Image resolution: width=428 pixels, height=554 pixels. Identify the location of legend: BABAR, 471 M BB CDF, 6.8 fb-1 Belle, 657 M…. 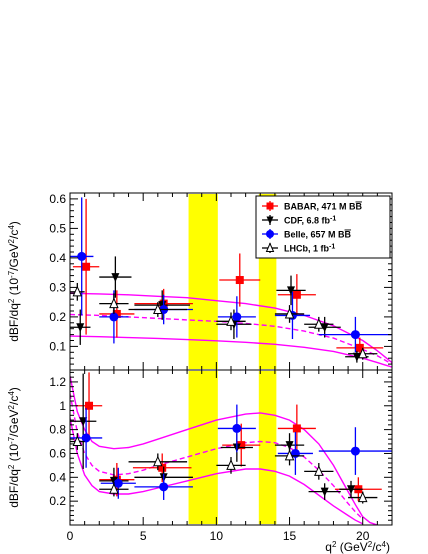
(323, 227).